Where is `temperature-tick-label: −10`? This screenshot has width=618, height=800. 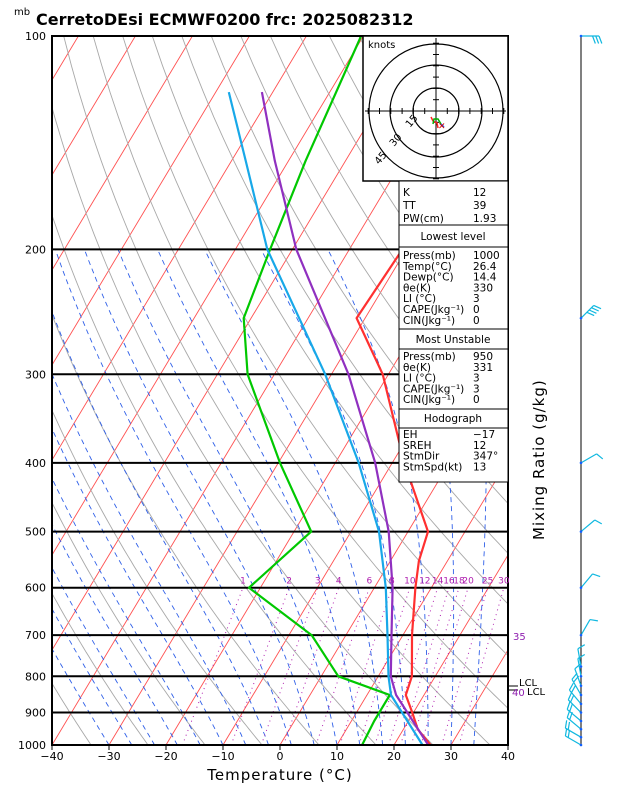 temperature-tick-label: −10 is located at coordinates (222, 756).